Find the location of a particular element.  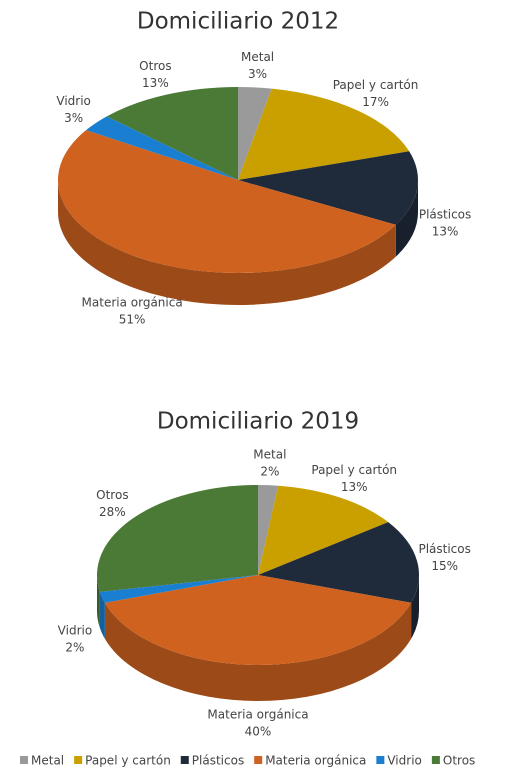

legend-label: Plásticos is located at coordinates (218, 761).